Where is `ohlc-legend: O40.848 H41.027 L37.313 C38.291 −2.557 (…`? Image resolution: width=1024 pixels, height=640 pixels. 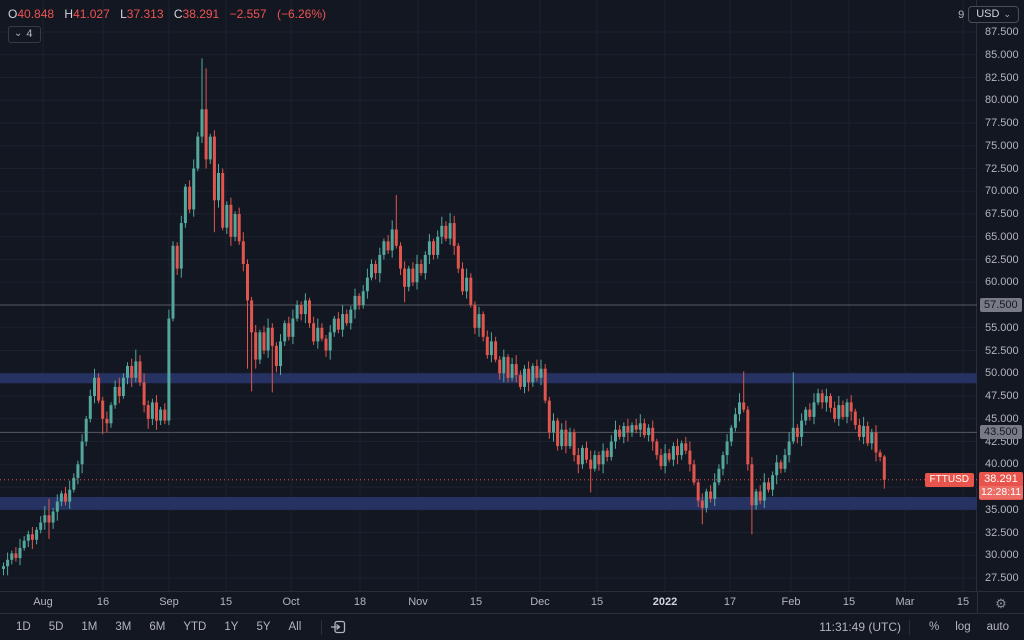
ohlc-legend: O40.848 H41.027 L37.313 C38.291 −2.557 (… is located at coordinates (167, 14).